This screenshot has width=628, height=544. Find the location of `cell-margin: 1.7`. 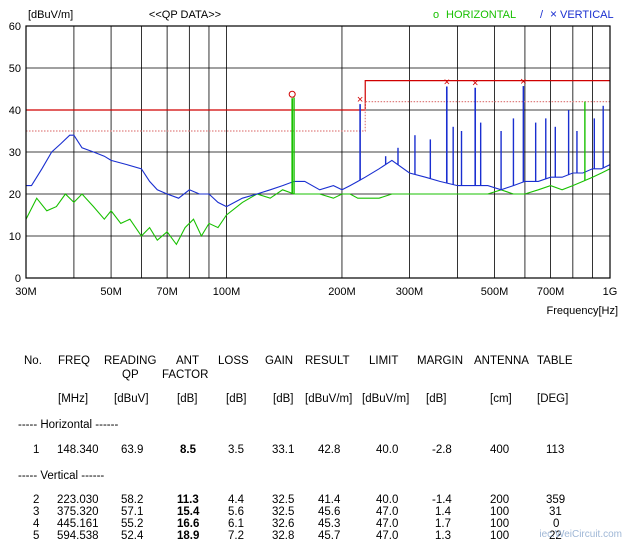

cell-margin: 1.7 is located at coordinates (443, 524).